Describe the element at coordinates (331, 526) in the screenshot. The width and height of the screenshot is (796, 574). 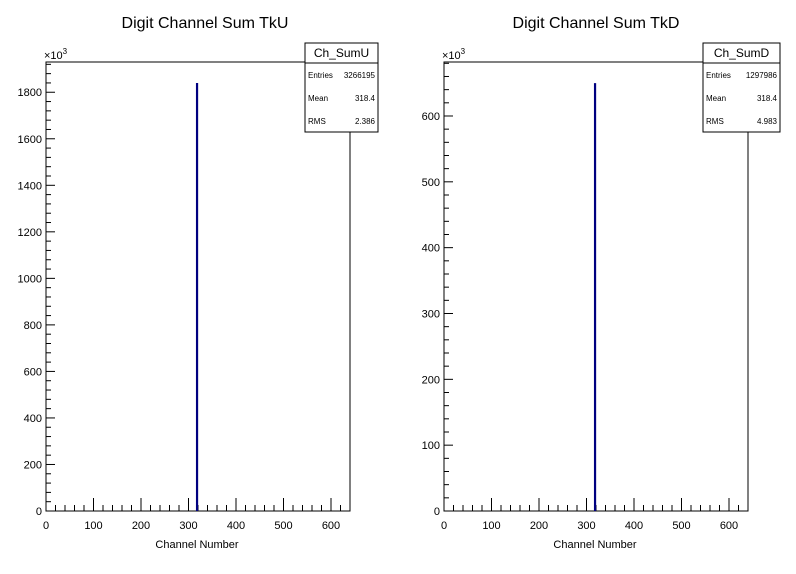
I see `left-x-tick-label: 600` at that location.